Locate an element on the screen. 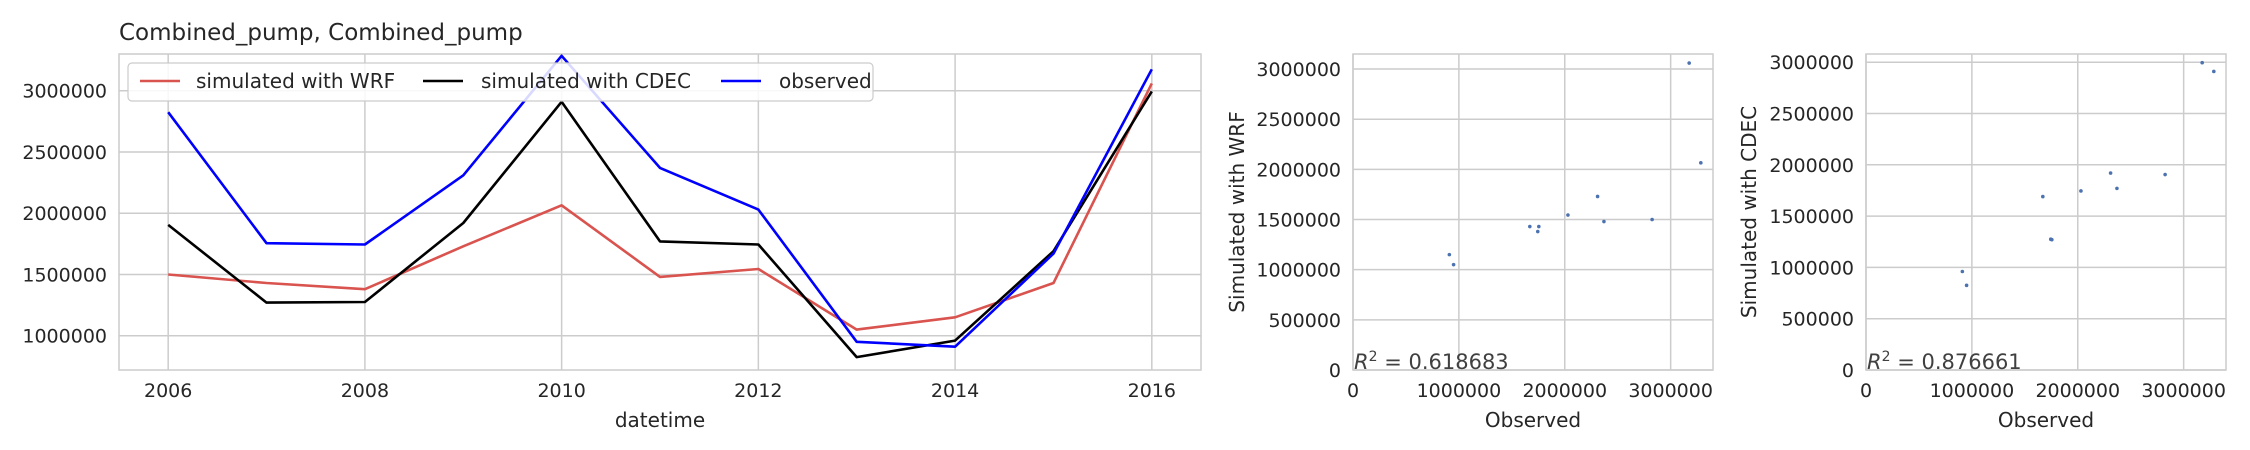 This screenshot has height=450, width=2250. timeseries-x-tick-label: 2014 is located at coordinates (955, 391).